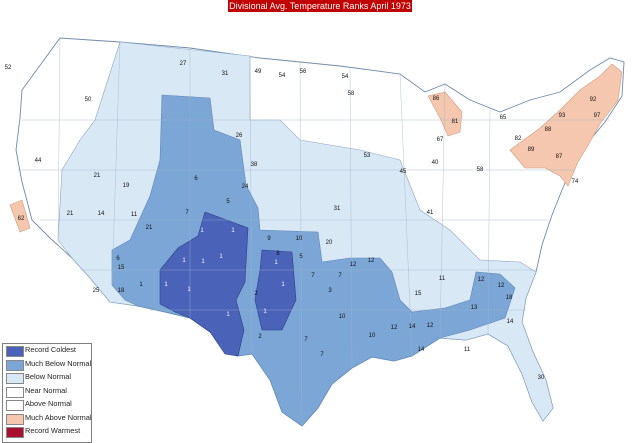 This screenshot has width=640, height=443. What do you see at coordinates (548, 130) in the screenshot?
I see `division-rank-label: 88` at bounding box center [548, 130].